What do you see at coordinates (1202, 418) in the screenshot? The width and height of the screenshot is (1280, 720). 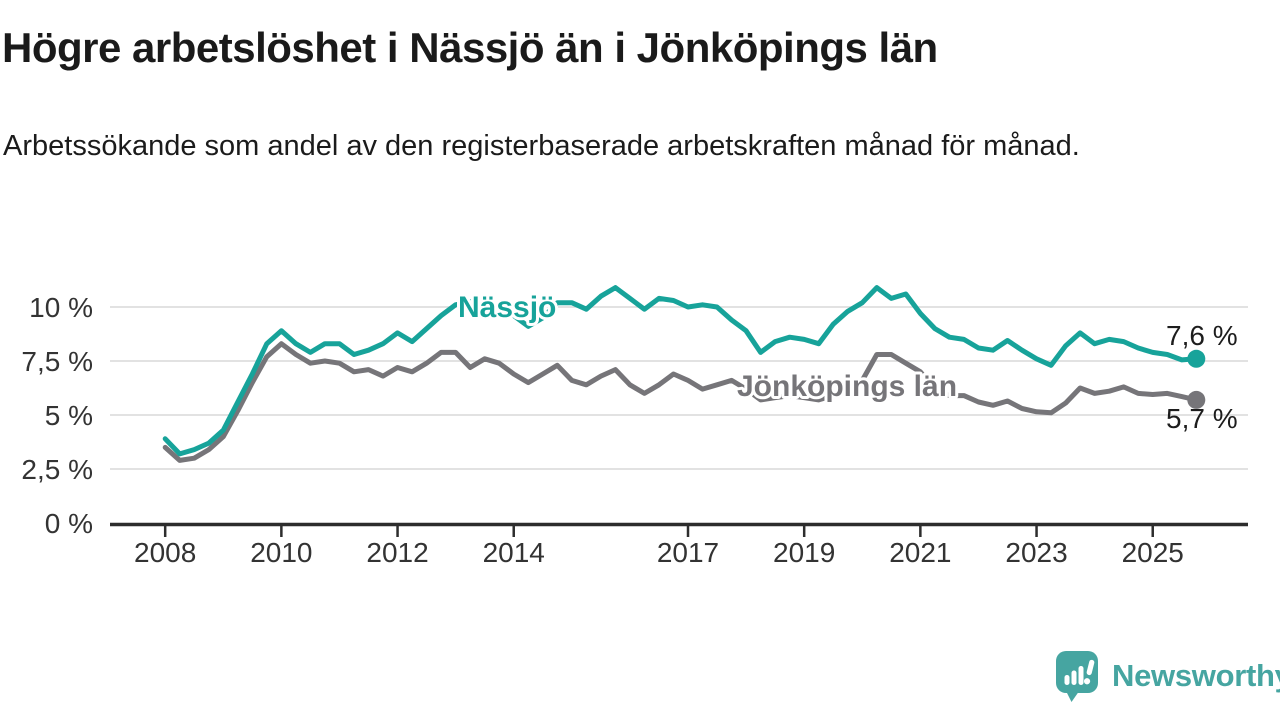 I see `end-value-label-jonkopings-lan: 5,7 %` at bounding box center [1202, 418].